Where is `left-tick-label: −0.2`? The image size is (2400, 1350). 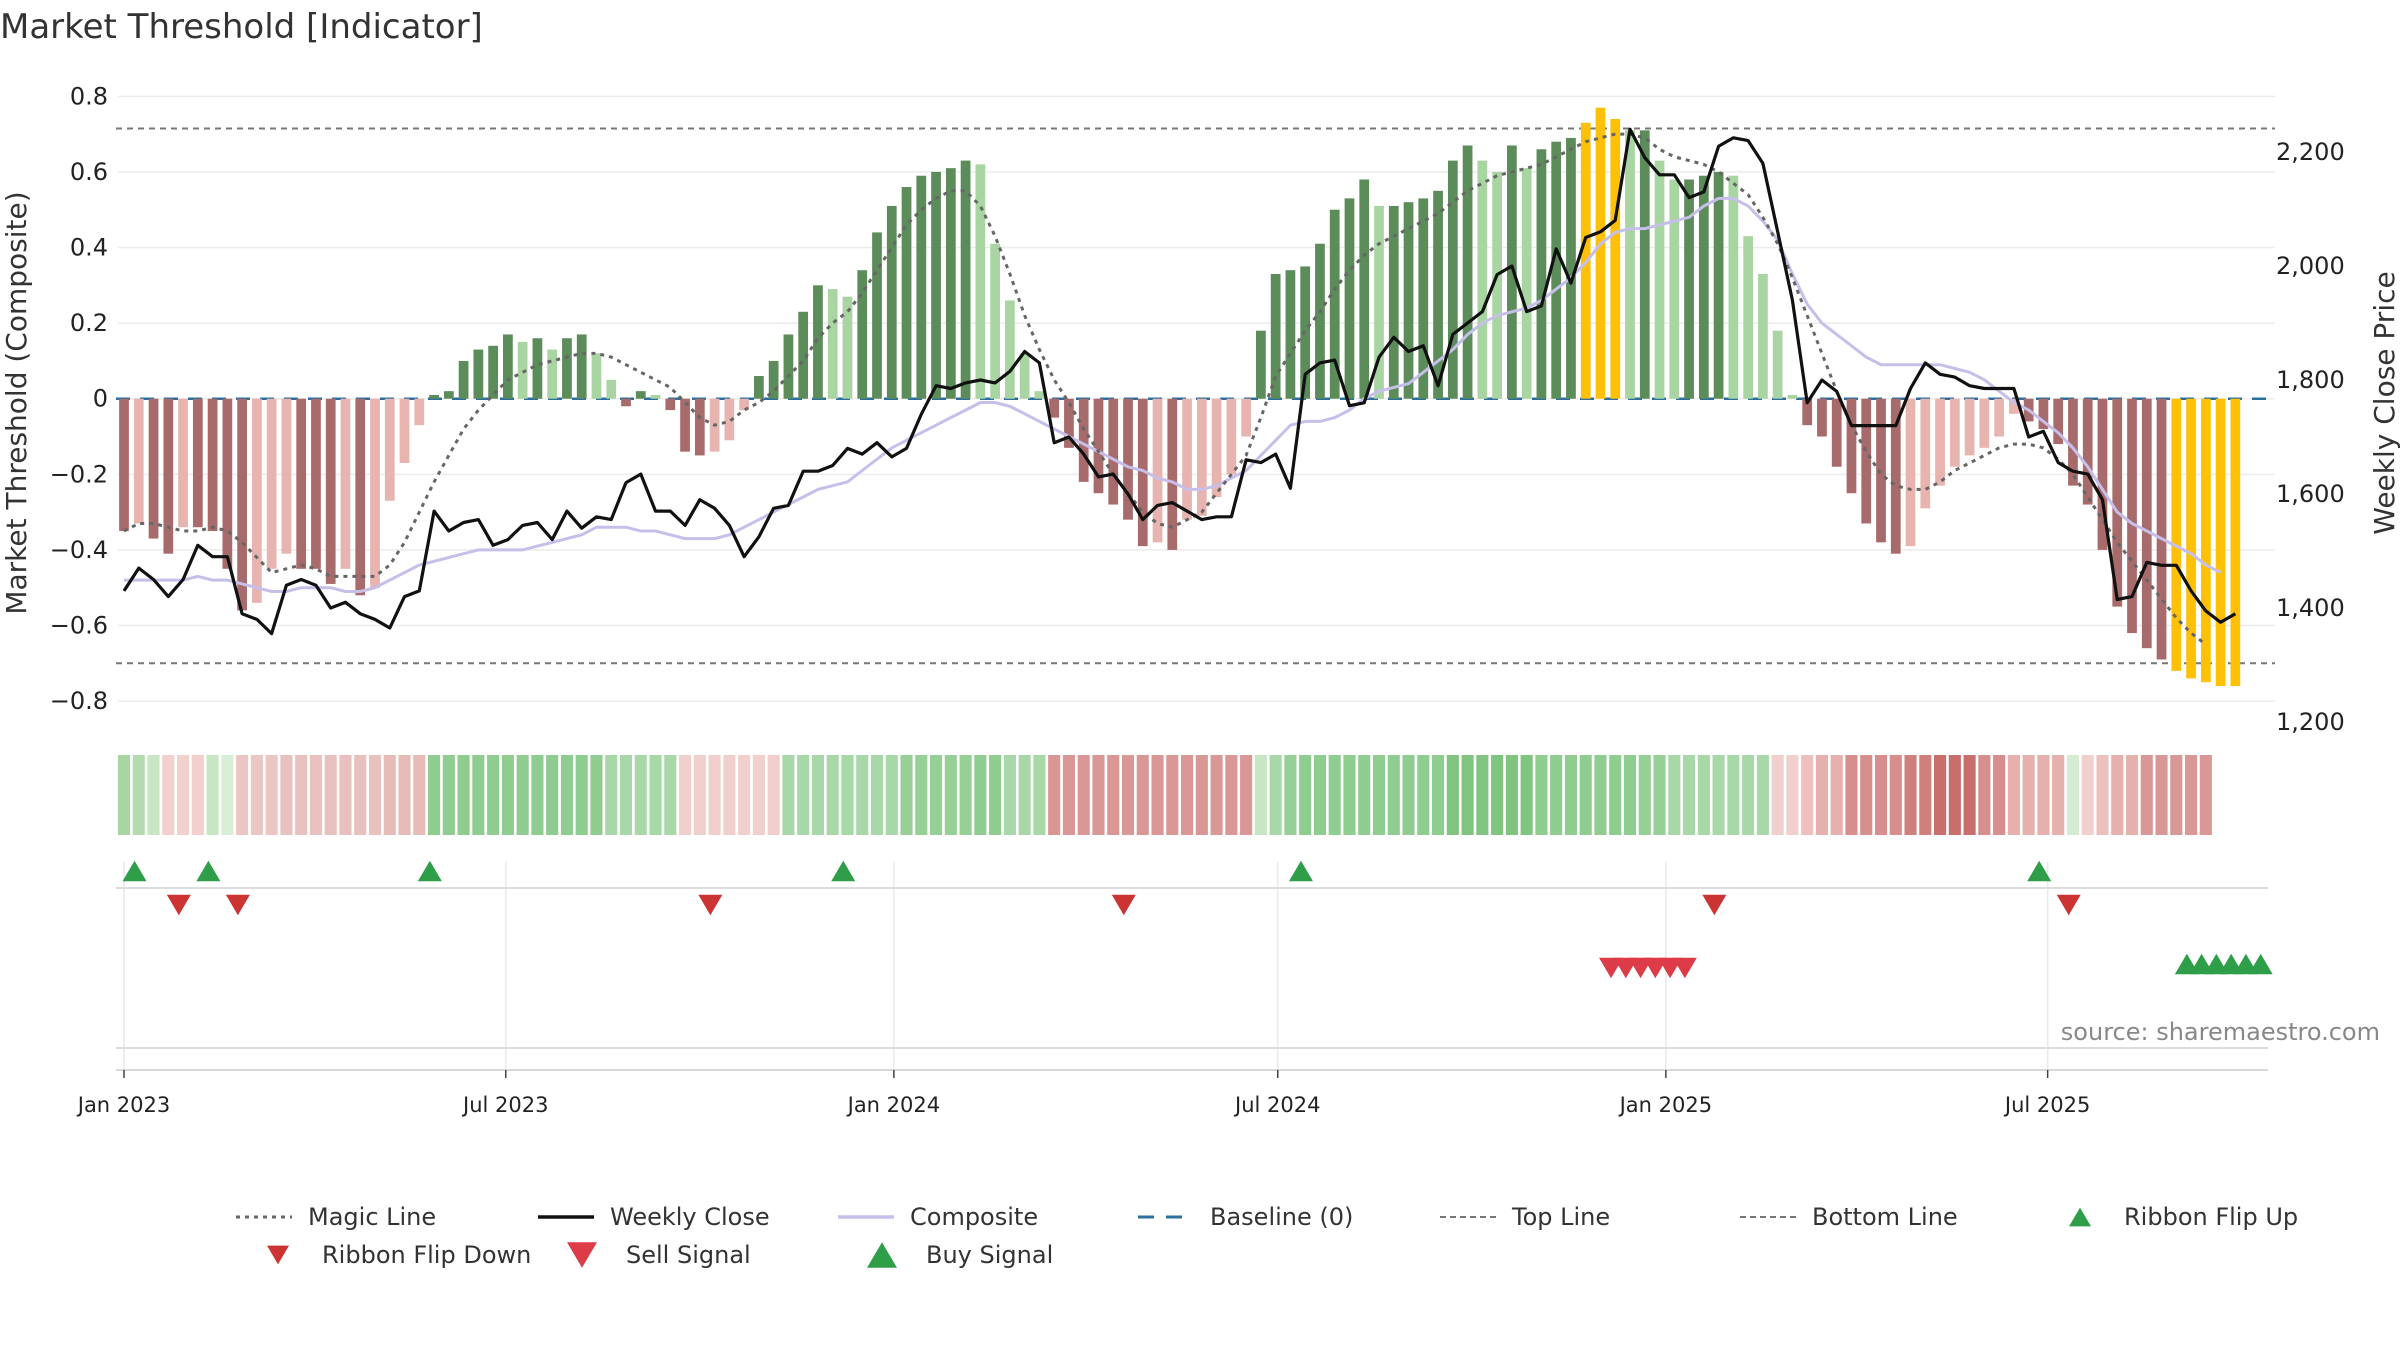
left-tick-label: −0.2 is located at coordinates (79, 474).